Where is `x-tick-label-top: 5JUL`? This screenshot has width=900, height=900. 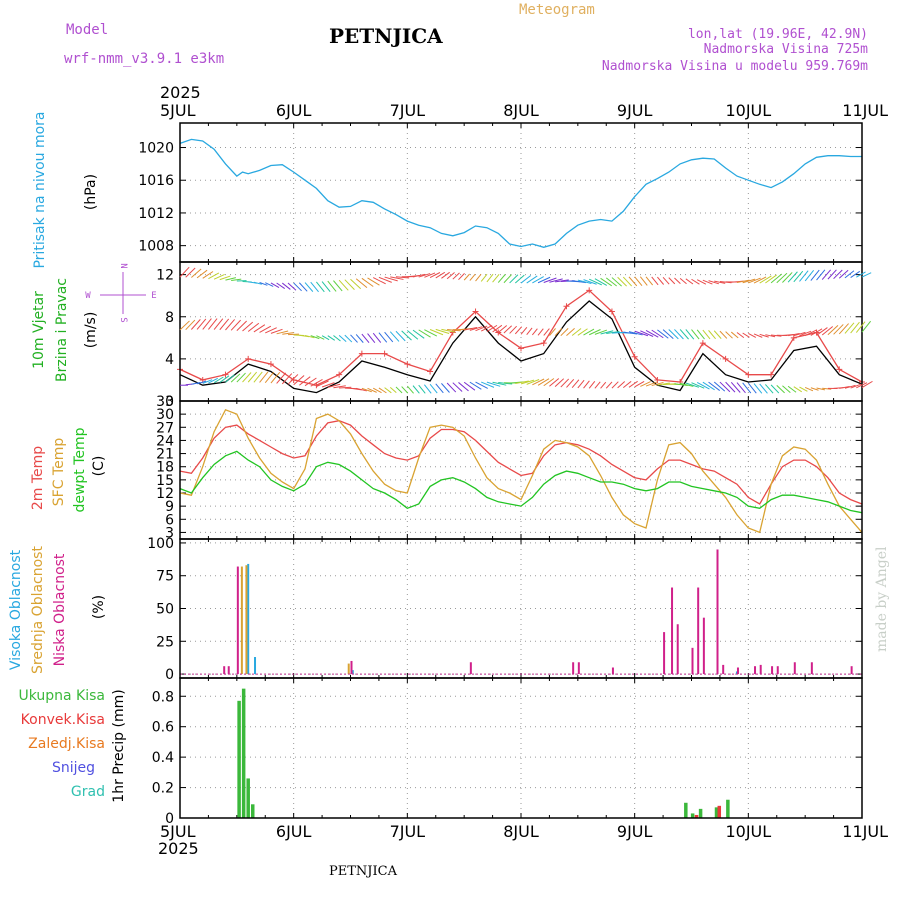 x-tick-label-top: 5JUL is located at coordinates (178, 110).